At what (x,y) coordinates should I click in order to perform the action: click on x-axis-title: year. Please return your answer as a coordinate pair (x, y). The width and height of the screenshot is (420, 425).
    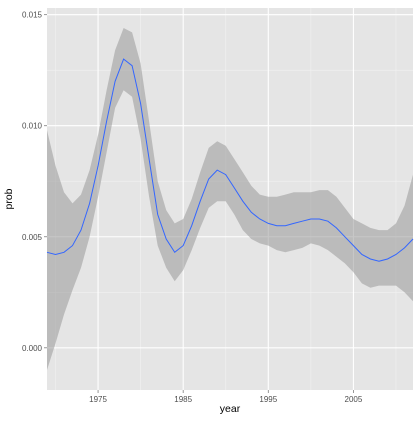
    Looking at the image, I should click on (230, 409).